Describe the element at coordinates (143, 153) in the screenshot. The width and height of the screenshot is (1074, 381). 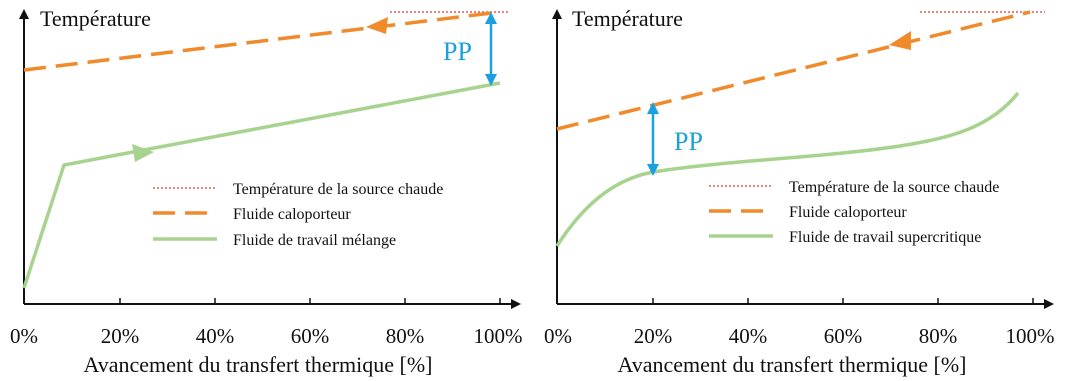
I see `travail-flow-arrow-icon` at that location.